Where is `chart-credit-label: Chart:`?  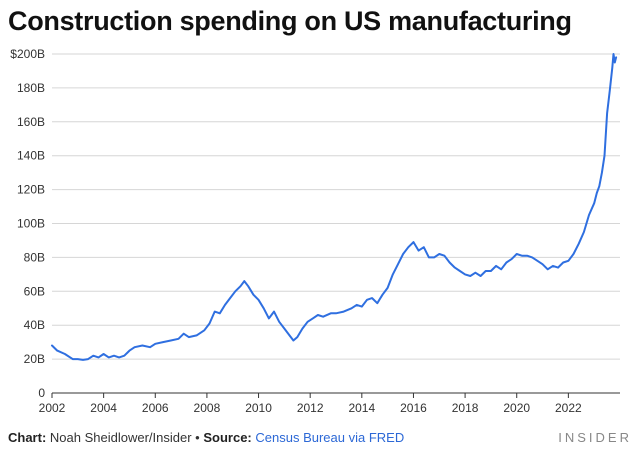
chart-credit-label: Chart: is located at coordinates (27, 437).